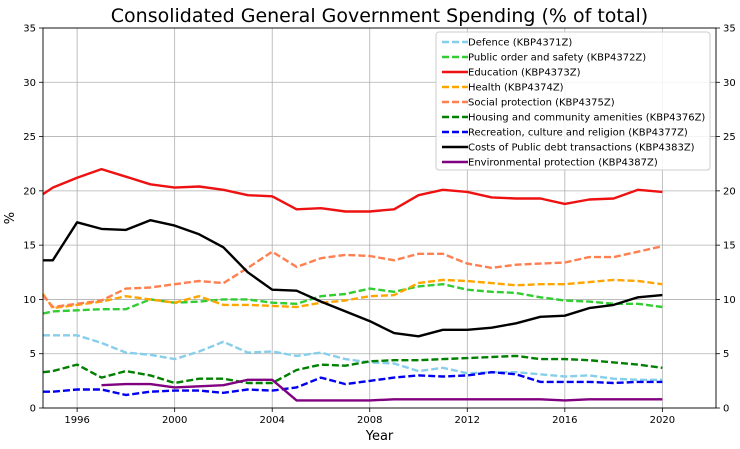  What do you see at coordinates (174, 420) in the screenshot?
I see `x-tick-label: 2000` at bounding box center [174, 420].